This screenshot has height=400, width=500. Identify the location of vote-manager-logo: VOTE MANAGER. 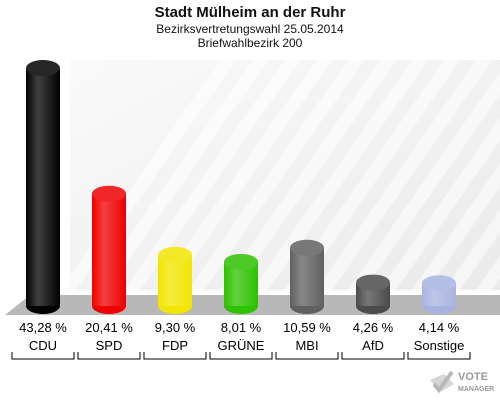
(462, 382).